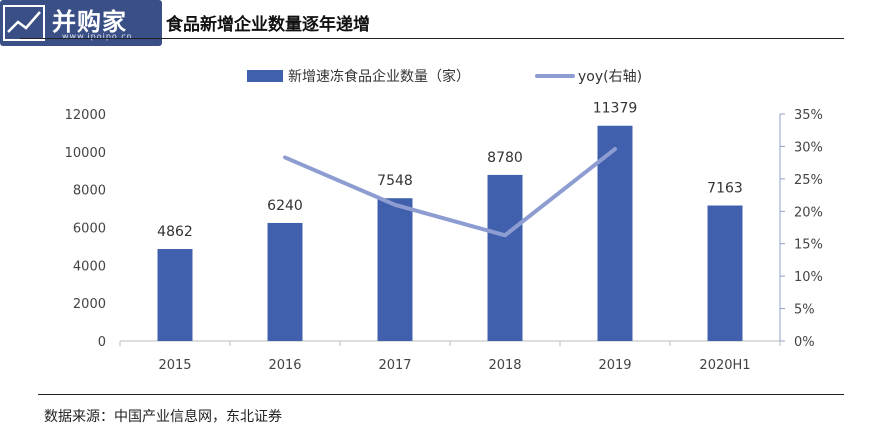 Image resolution: width=870 pixels, height=444 pixels. Describe the element at coordinates (504, 365) in the screenshot. I see `x-tick-label: 2018` at that location.